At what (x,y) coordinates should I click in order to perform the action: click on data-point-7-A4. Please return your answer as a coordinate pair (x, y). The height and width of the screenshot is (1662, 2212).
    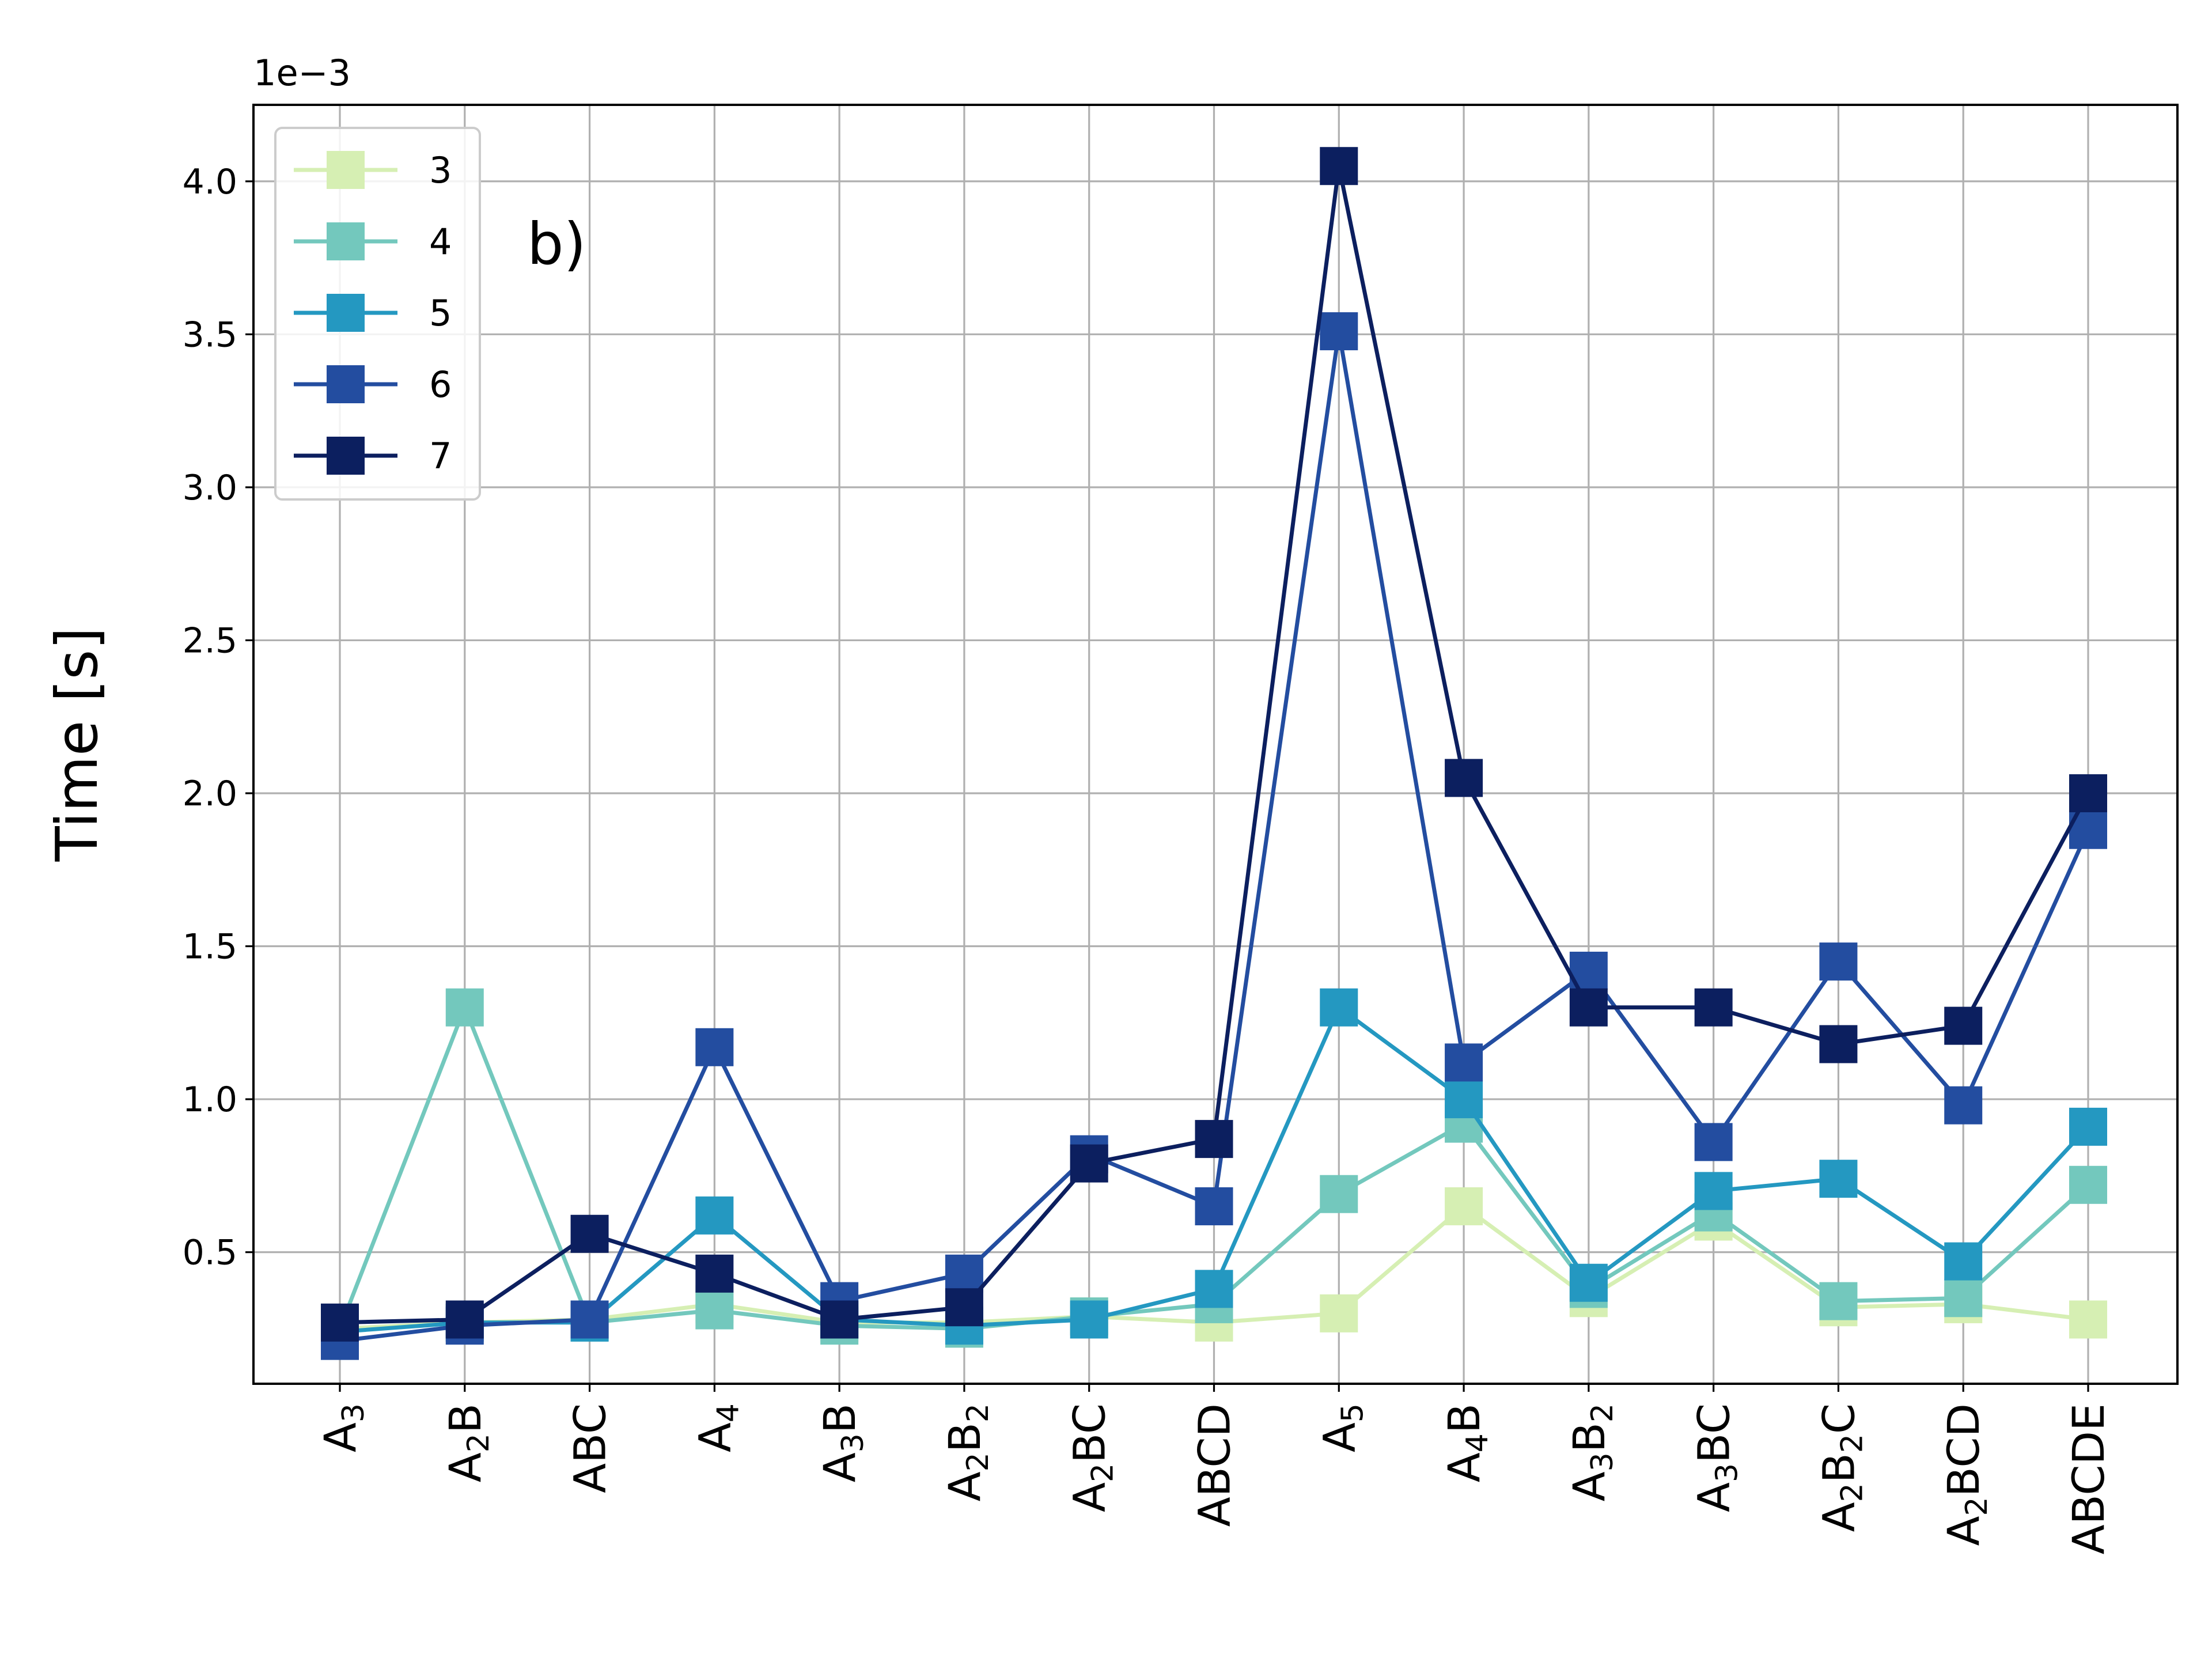
    Looking at the image, I should click on (714, 1274).